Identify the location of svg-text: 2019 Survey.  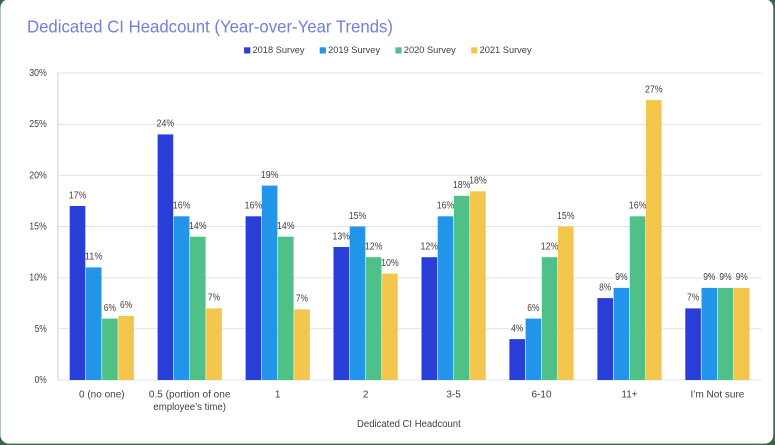
(354, 50).